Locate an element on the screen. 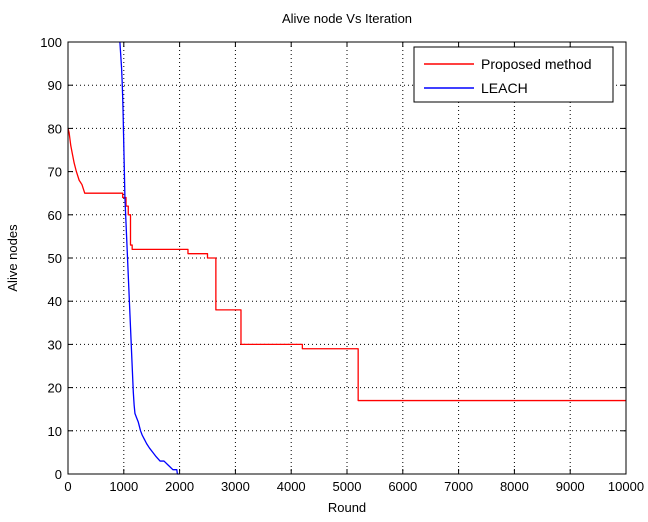 The image size is (648, 522). y-tick-label: 20 is located at coordinates (55, 388).